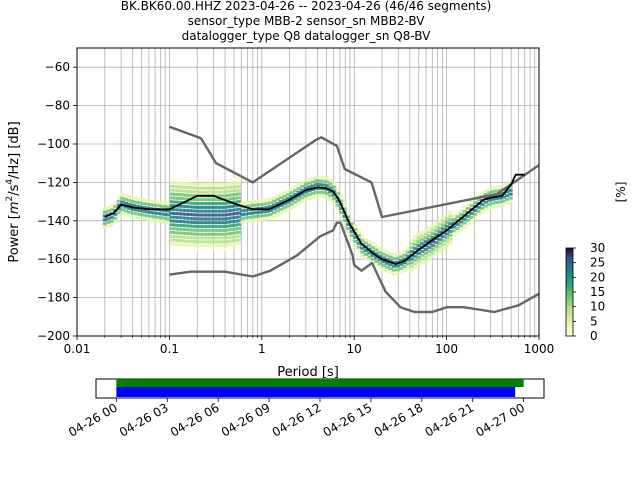  I want to click on y-tick-label: −200, so click(53, 336).